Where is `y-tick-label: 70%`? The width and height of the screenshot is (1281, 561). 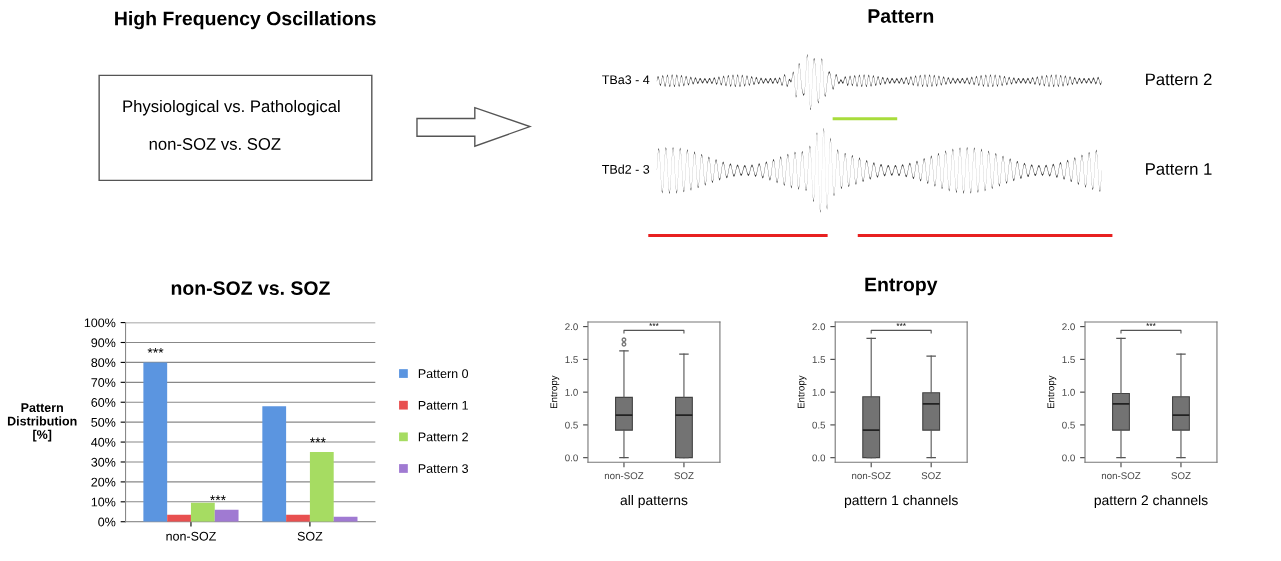
y-tick-label: 70% is located at coordinates (103, 382).